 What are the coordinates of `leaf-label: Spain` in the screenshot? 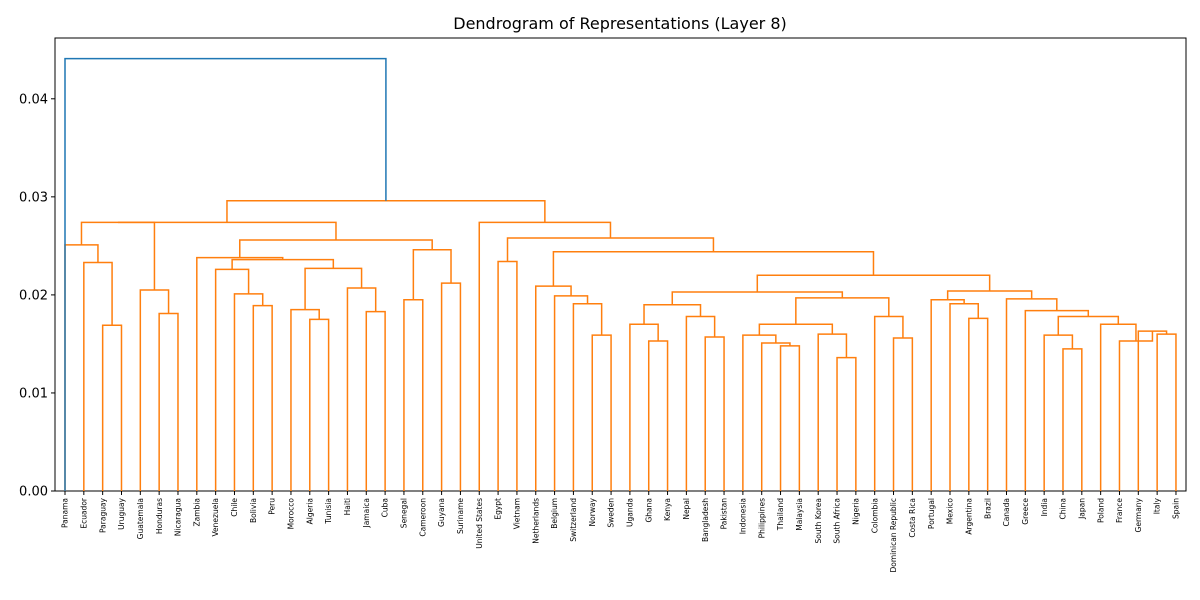 It's located at (1176, 508).